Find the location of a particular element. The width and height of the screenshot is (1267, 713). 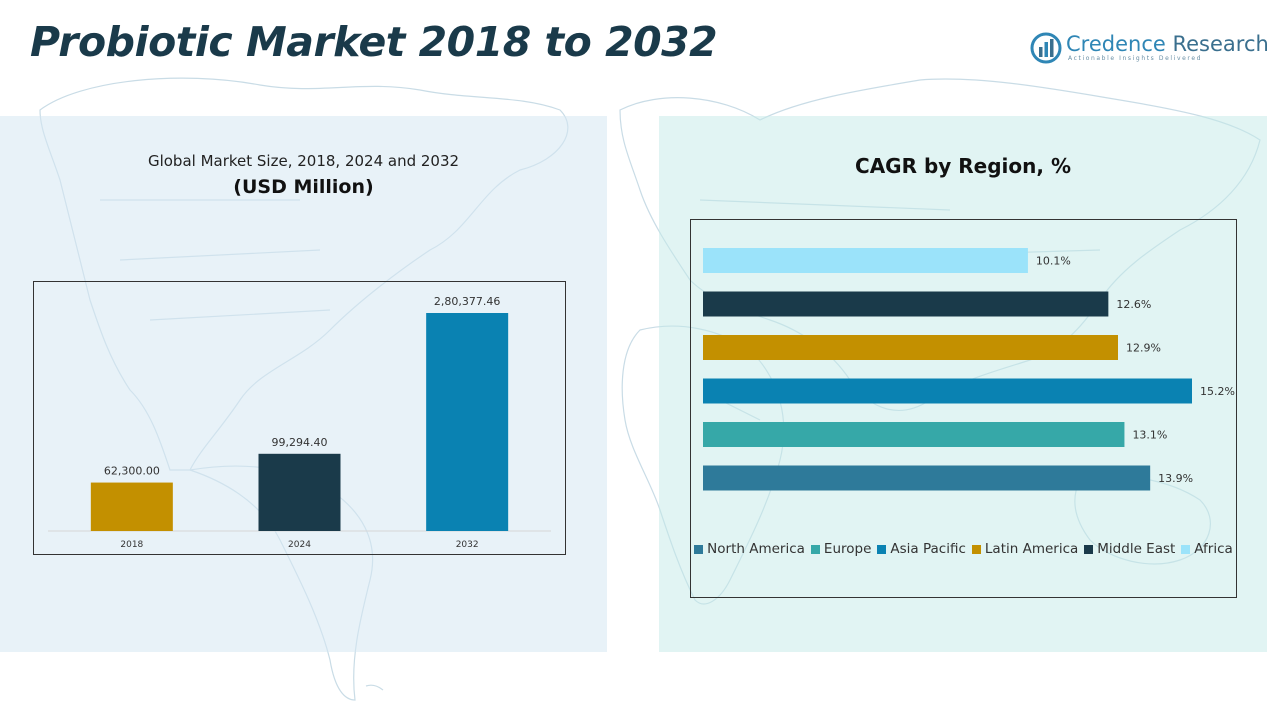

logo-name-first: Credence is located at coordinates (1116, 44).